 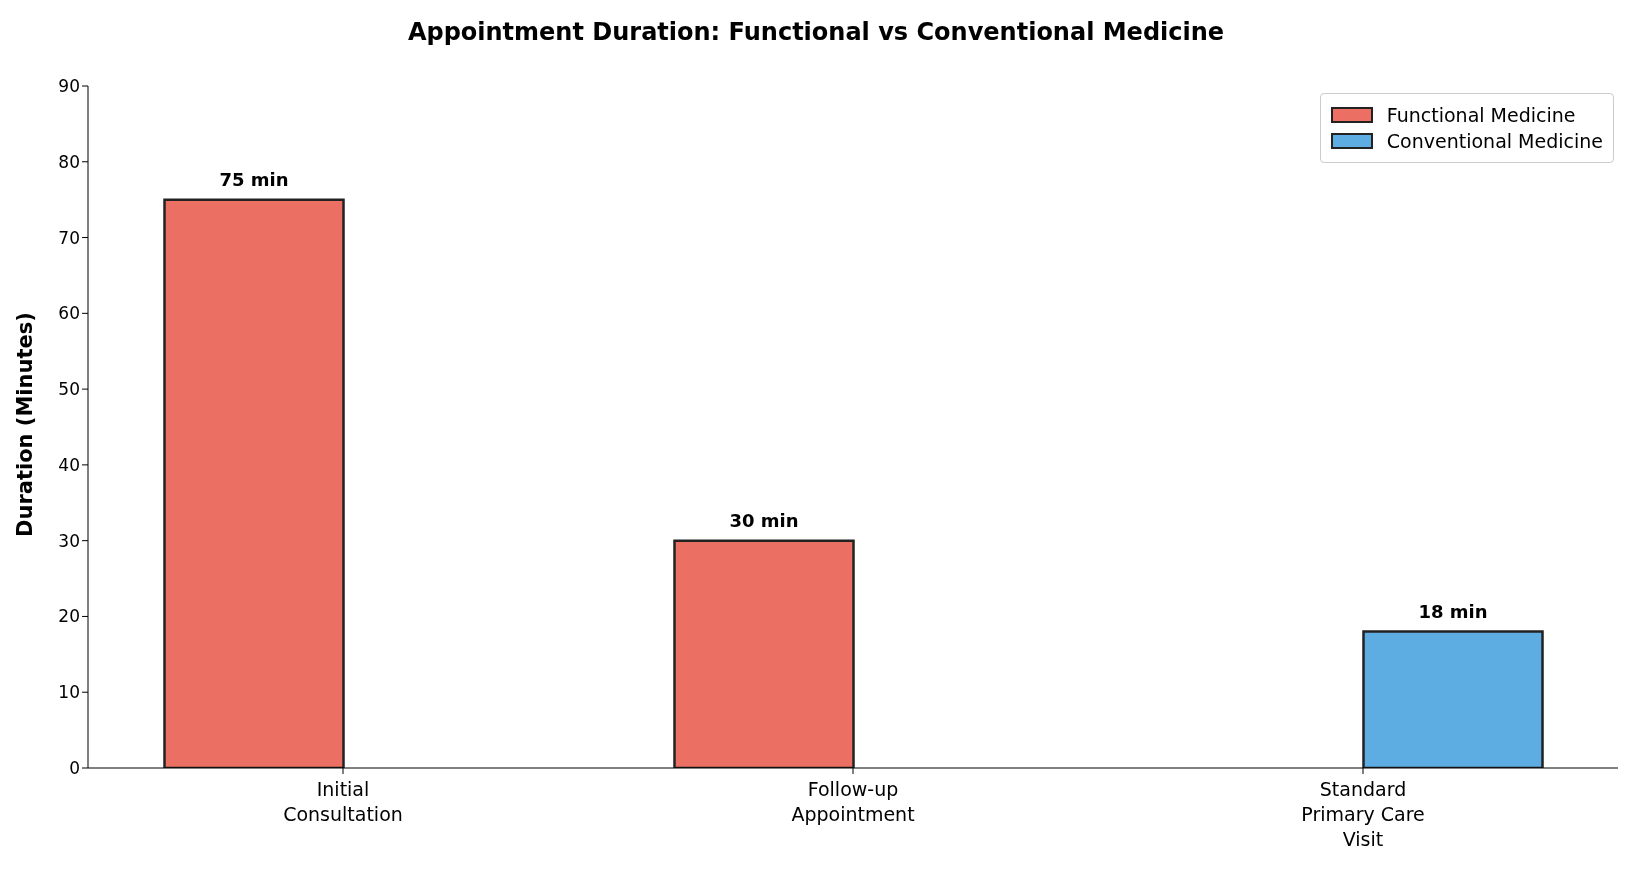 What do you see at coordinates (69, 237) in the screenshot?
I see `y-tick-label: 70` at bounding box center [69, 237].